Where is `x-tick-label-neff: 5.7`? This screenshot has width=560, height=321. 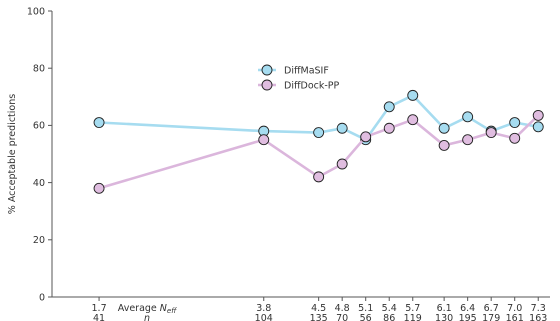 x-tick-label-neff: 5.7 is located at coordinates (412, 308).